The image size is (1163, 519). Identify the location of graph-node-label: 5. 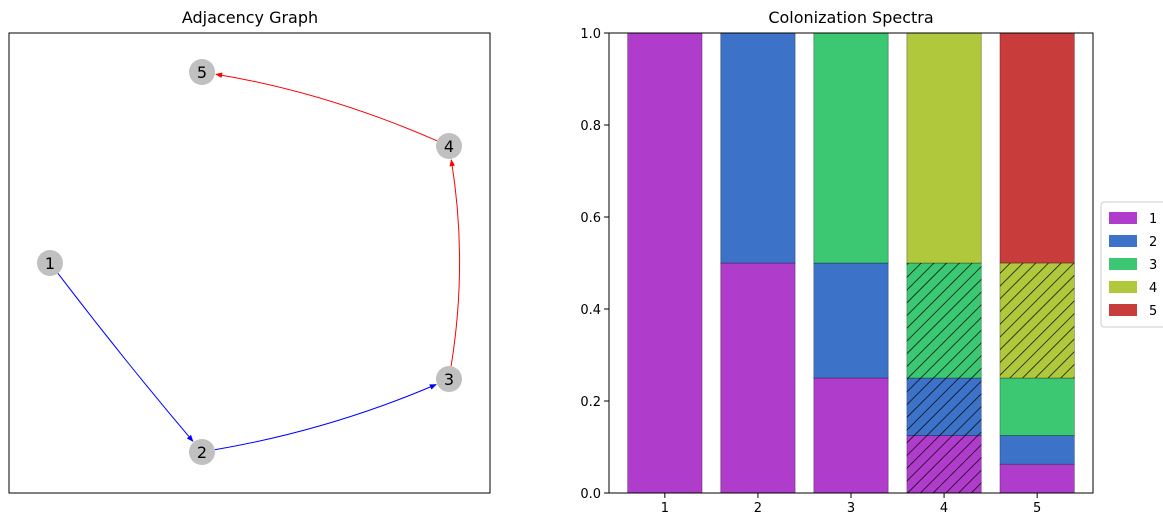
(202, 72).